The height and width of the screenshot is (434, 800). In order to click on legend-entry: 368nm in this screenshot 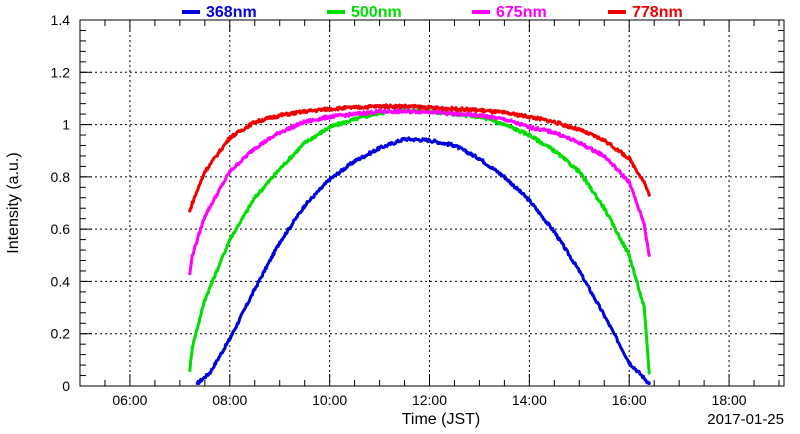, I will do `click(219, 12)`.